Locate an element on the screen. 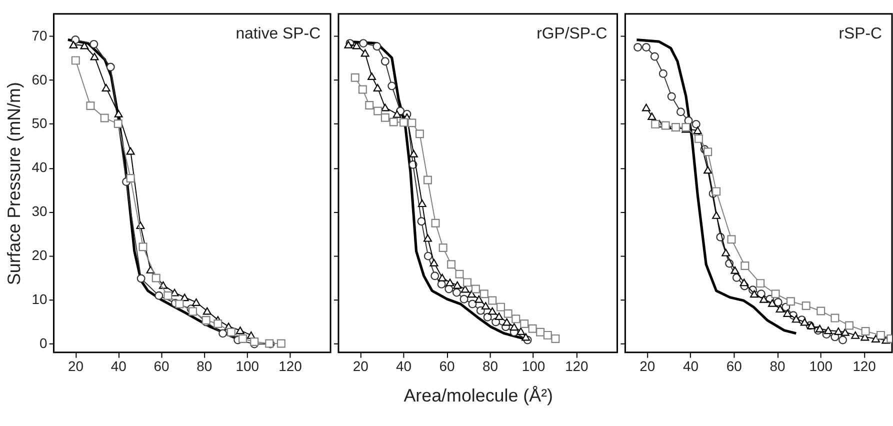 The width and height of the screenshot is (893, 426). y-tick-label: 70 is located at coordinates (40, 35).